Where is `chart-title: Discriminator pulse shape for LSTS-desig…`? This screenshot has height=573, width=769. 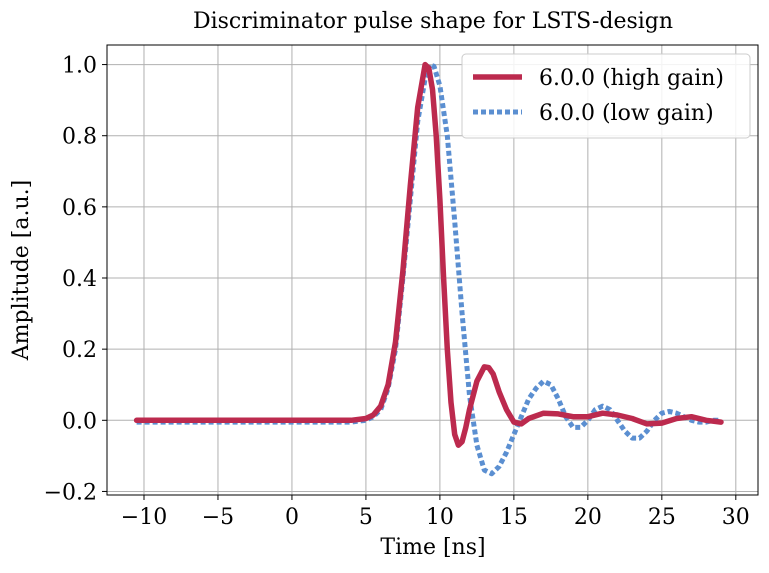
chart-title: Discriminator pulse shape for LSTS-desig… is located at coordinates (433, 21).